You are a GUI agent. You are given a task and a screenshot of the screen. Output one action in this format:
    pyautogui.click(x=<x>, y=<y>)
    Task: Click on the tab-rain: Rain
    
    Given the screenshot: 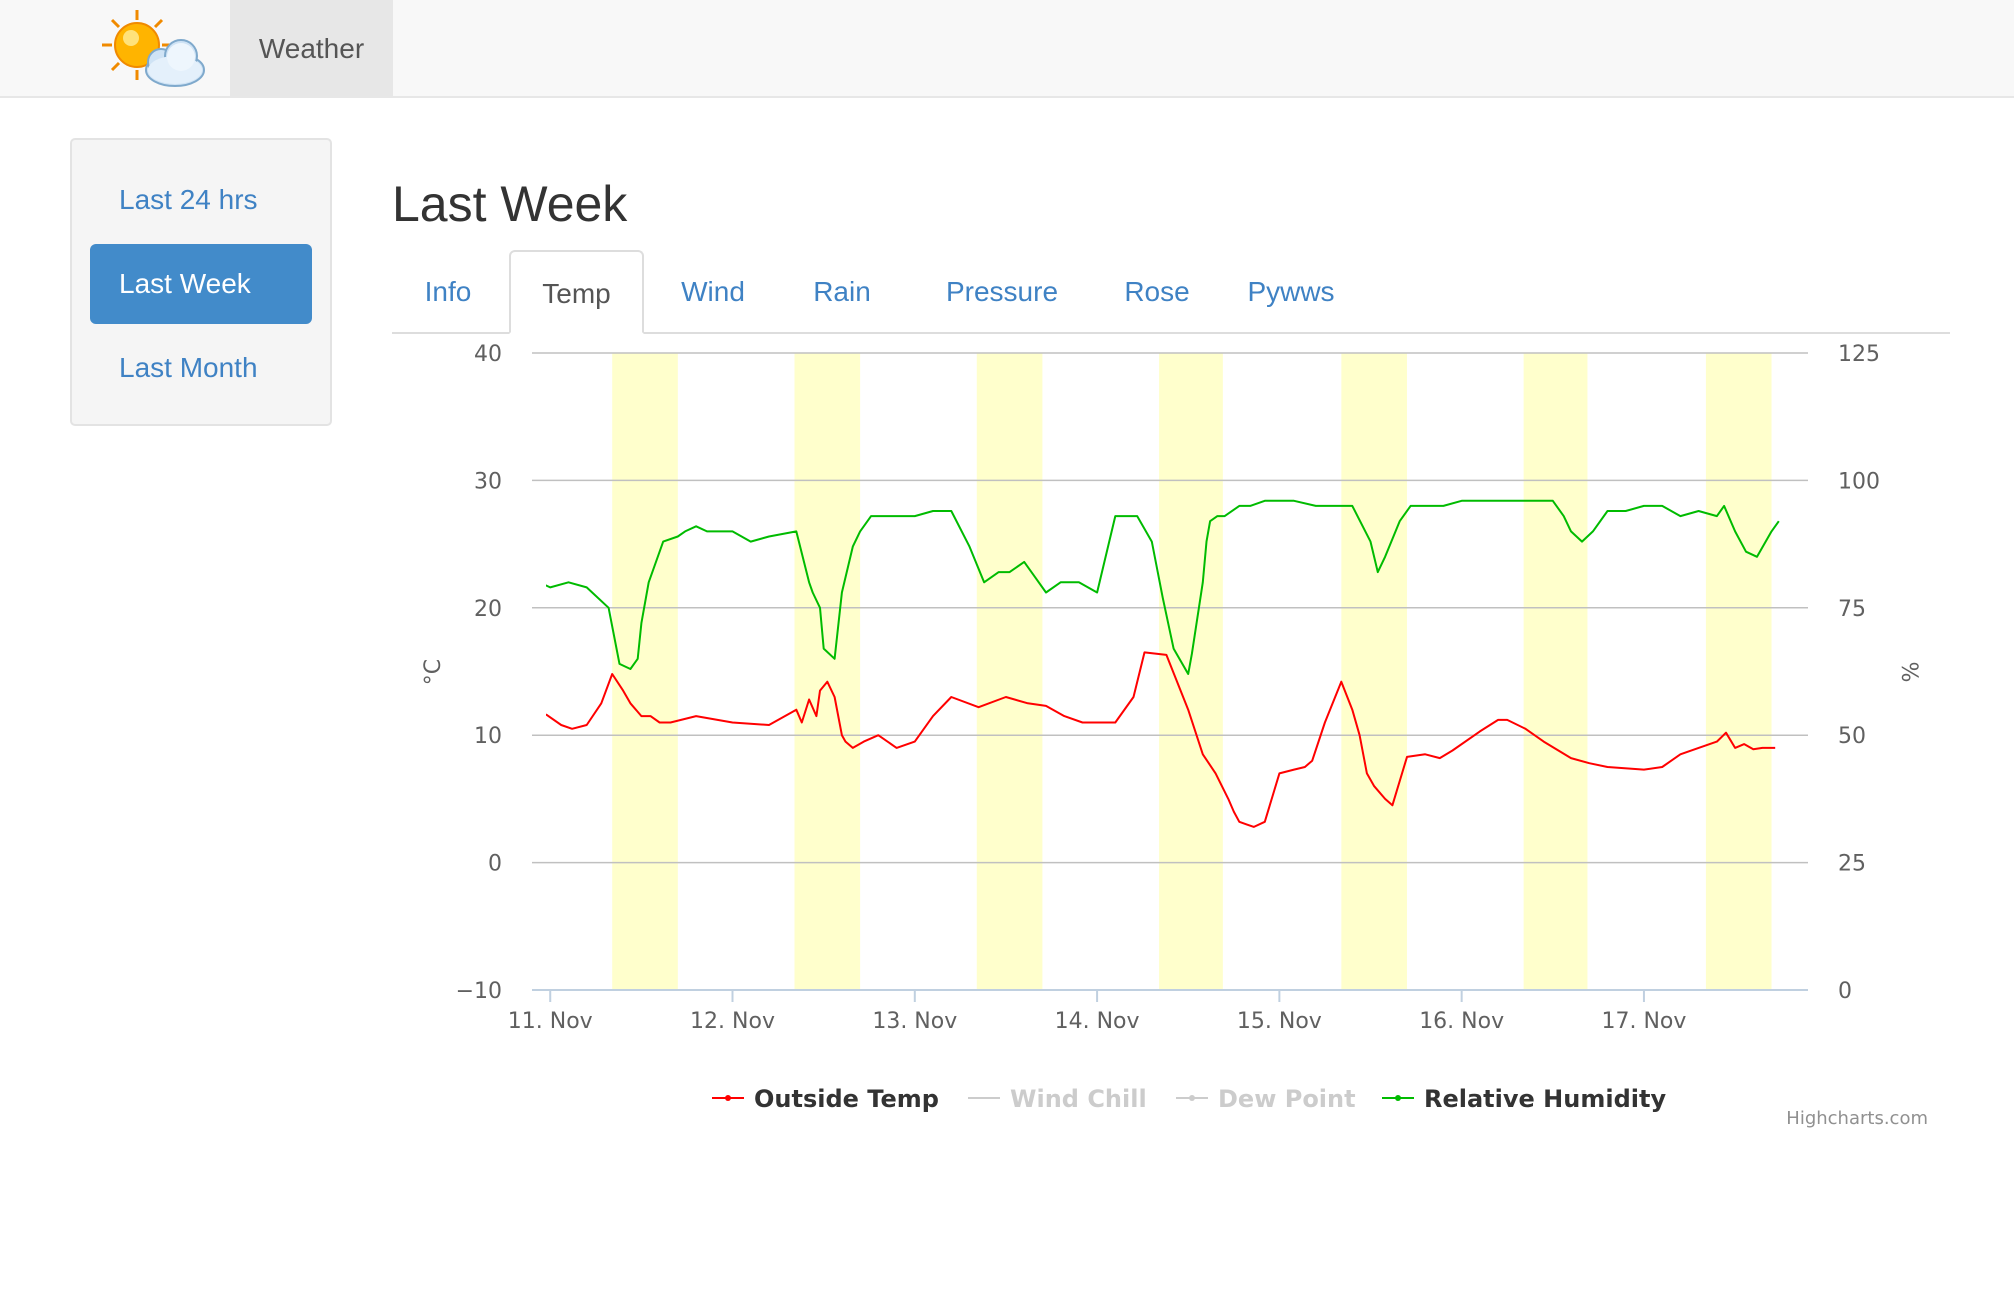 What is the action you would take?
    pyautogui.click(x=842, y=291)
    